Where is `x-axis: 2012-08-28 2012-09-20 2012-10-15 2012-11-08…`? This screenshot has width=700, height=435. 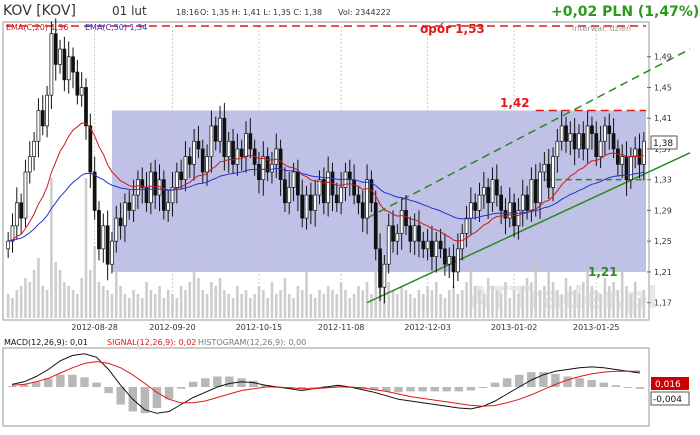 x-axis: 2012-08-28 2012-09-20 2012-10-15 2012-11-08… is located at coordinates (345, 327).